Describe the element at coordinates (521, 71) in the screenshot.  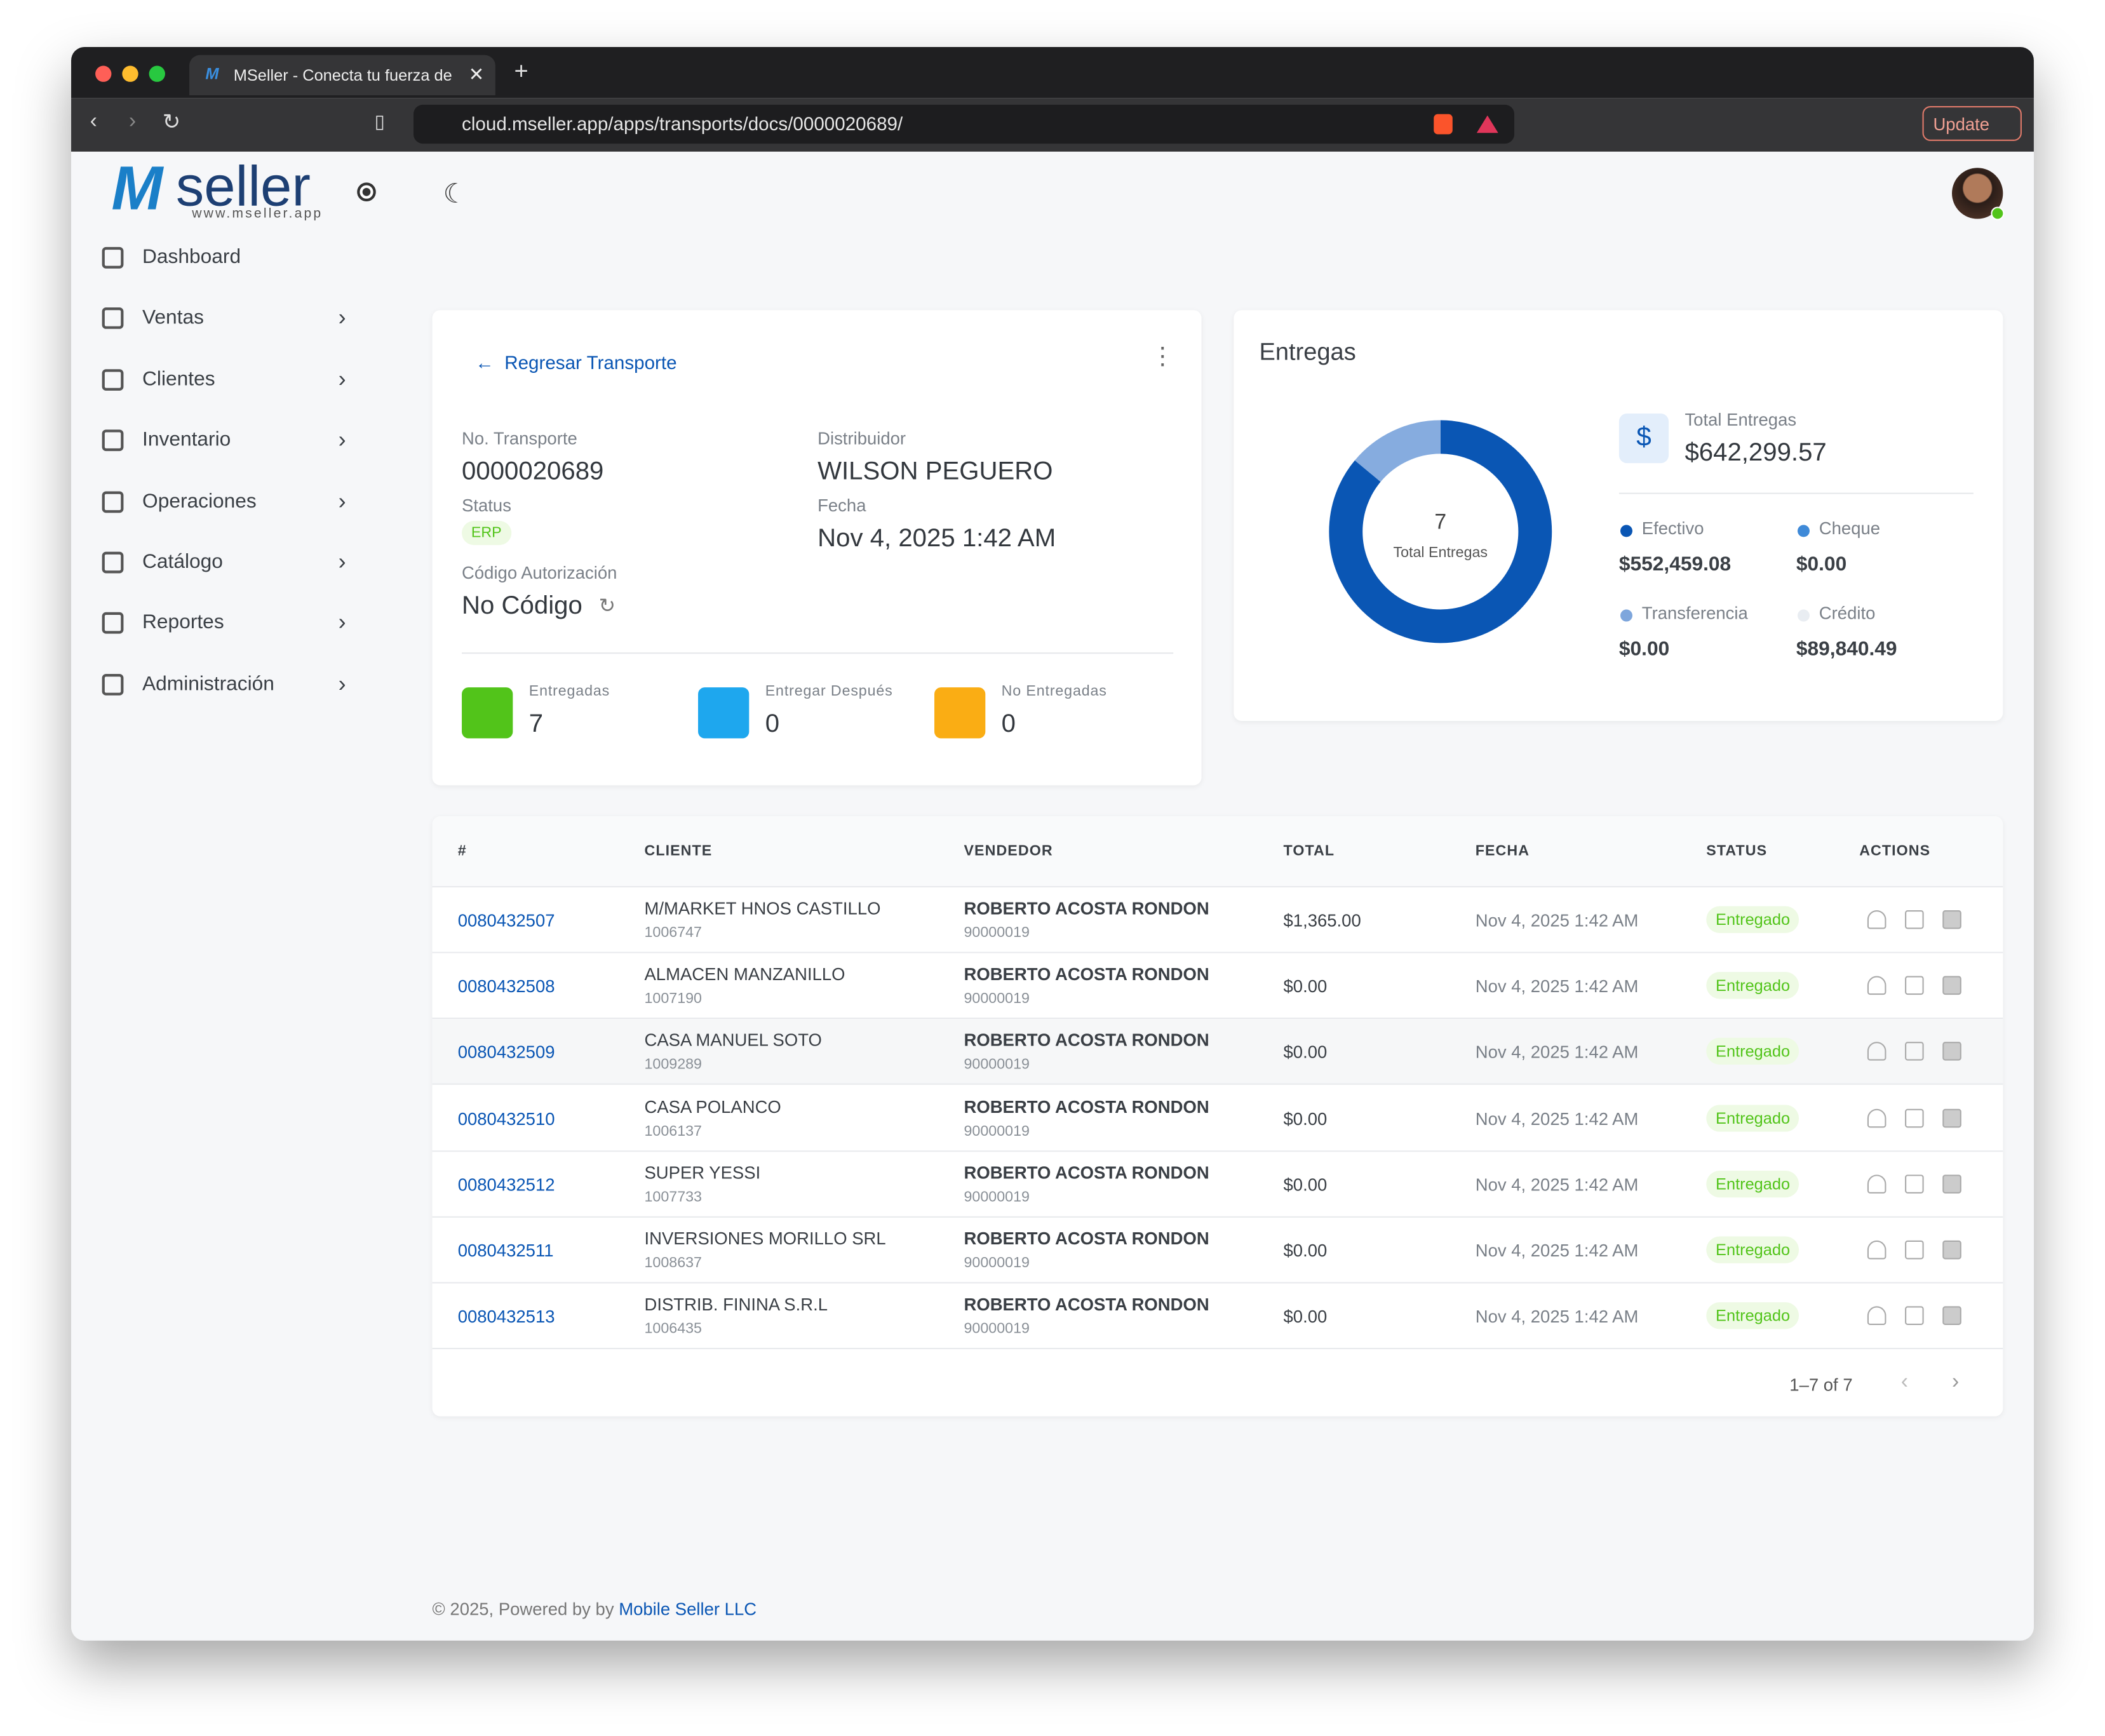
I see `new-tab: +` at that location.